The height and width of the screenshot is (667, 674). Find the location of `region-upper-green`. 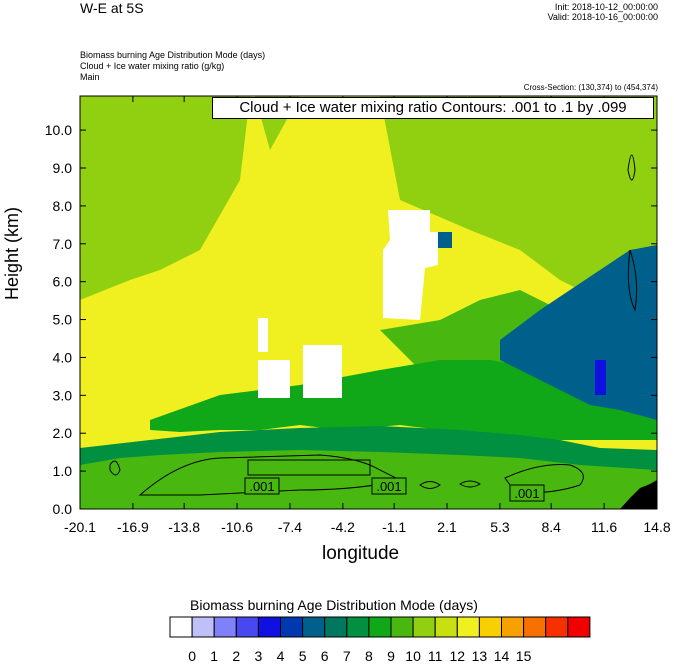

region-upper-green is located at coordinates (165, 138).